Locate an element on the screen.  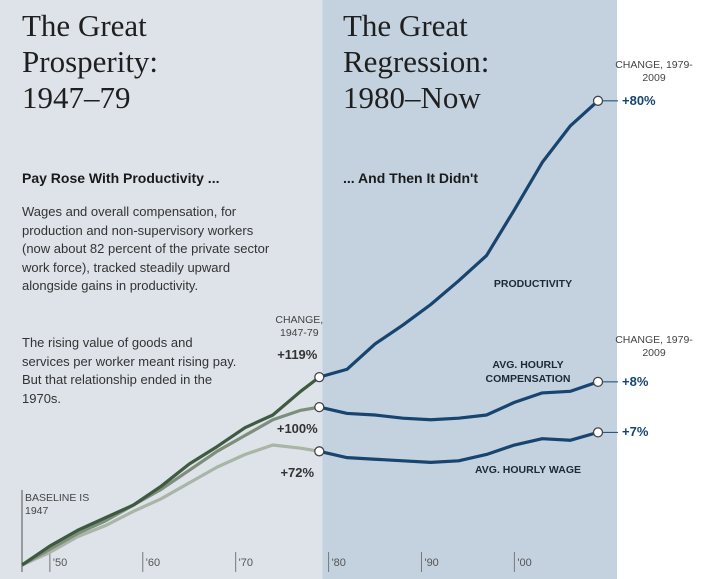
change-label: +8% is located at coordinates (635, 381).